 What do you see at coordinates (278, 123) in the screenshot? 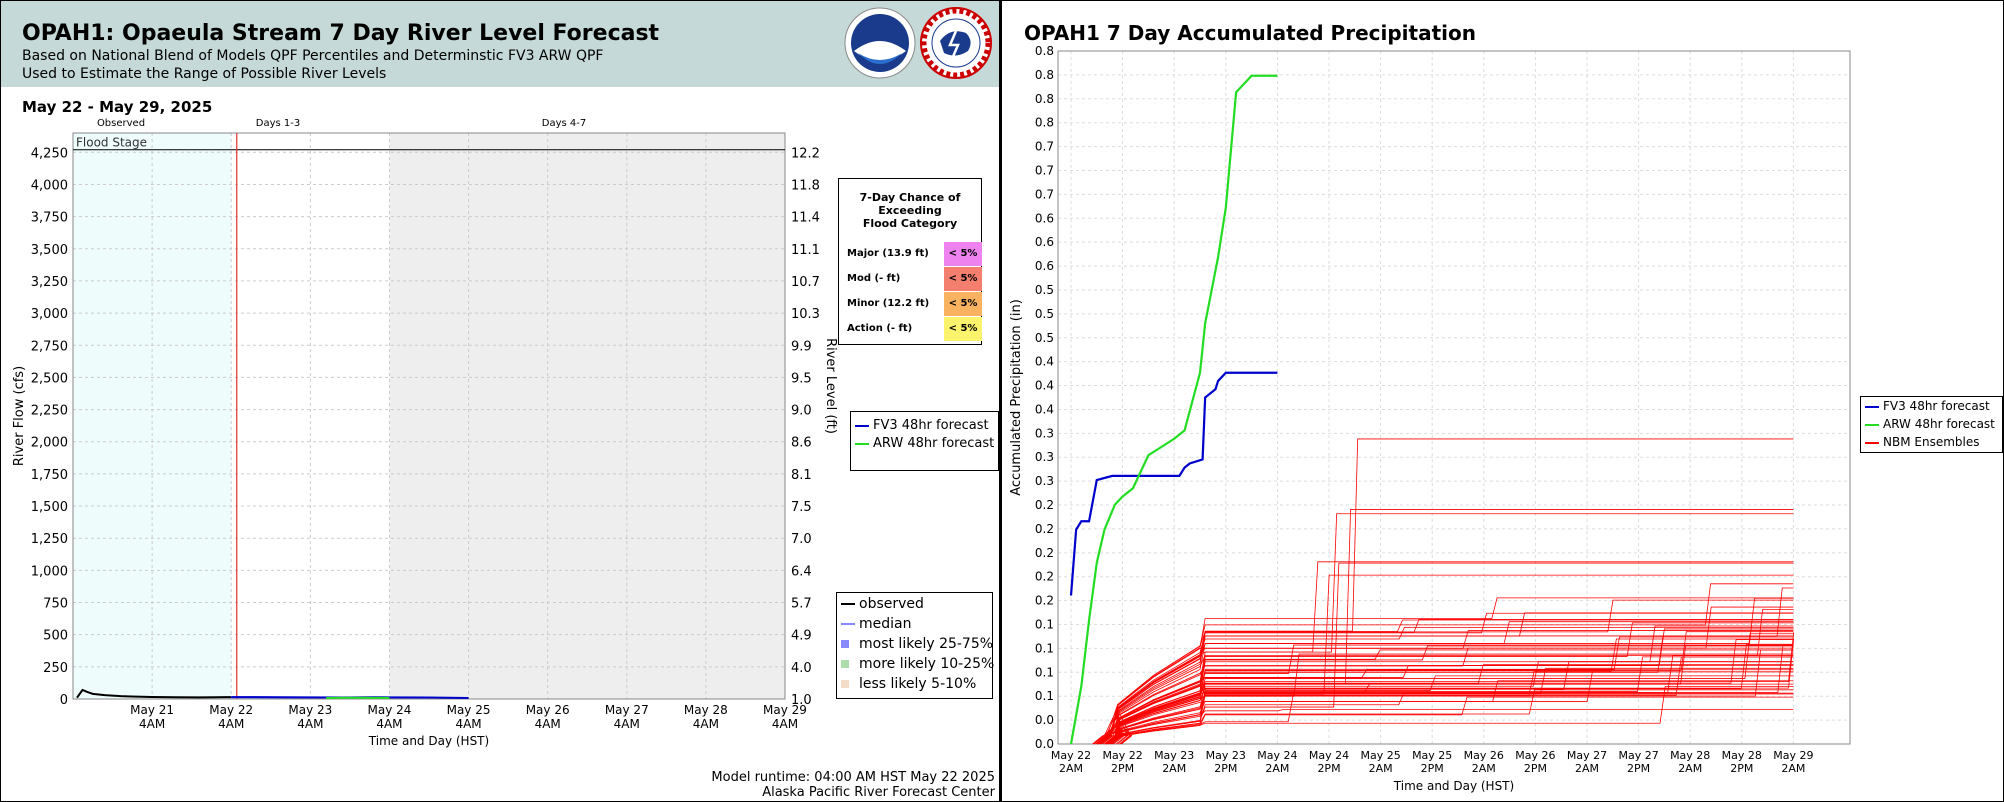
I see `section-label-days-1-3: Days 1-3` at bounding box center [278, 123].